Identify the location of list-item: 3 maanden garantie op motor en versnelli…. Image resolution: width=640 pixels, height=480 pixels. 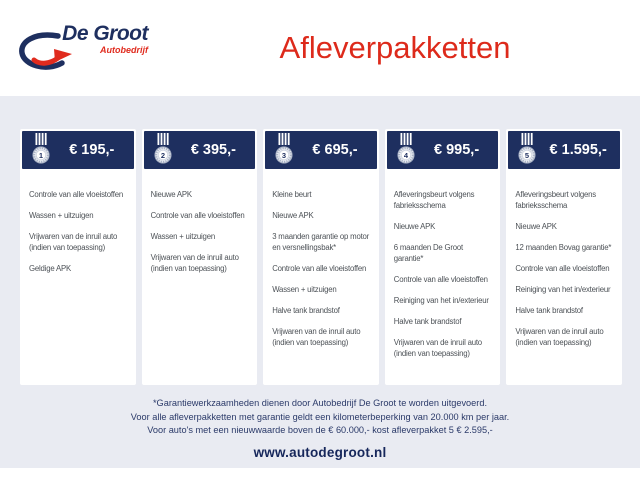
(321, 242).